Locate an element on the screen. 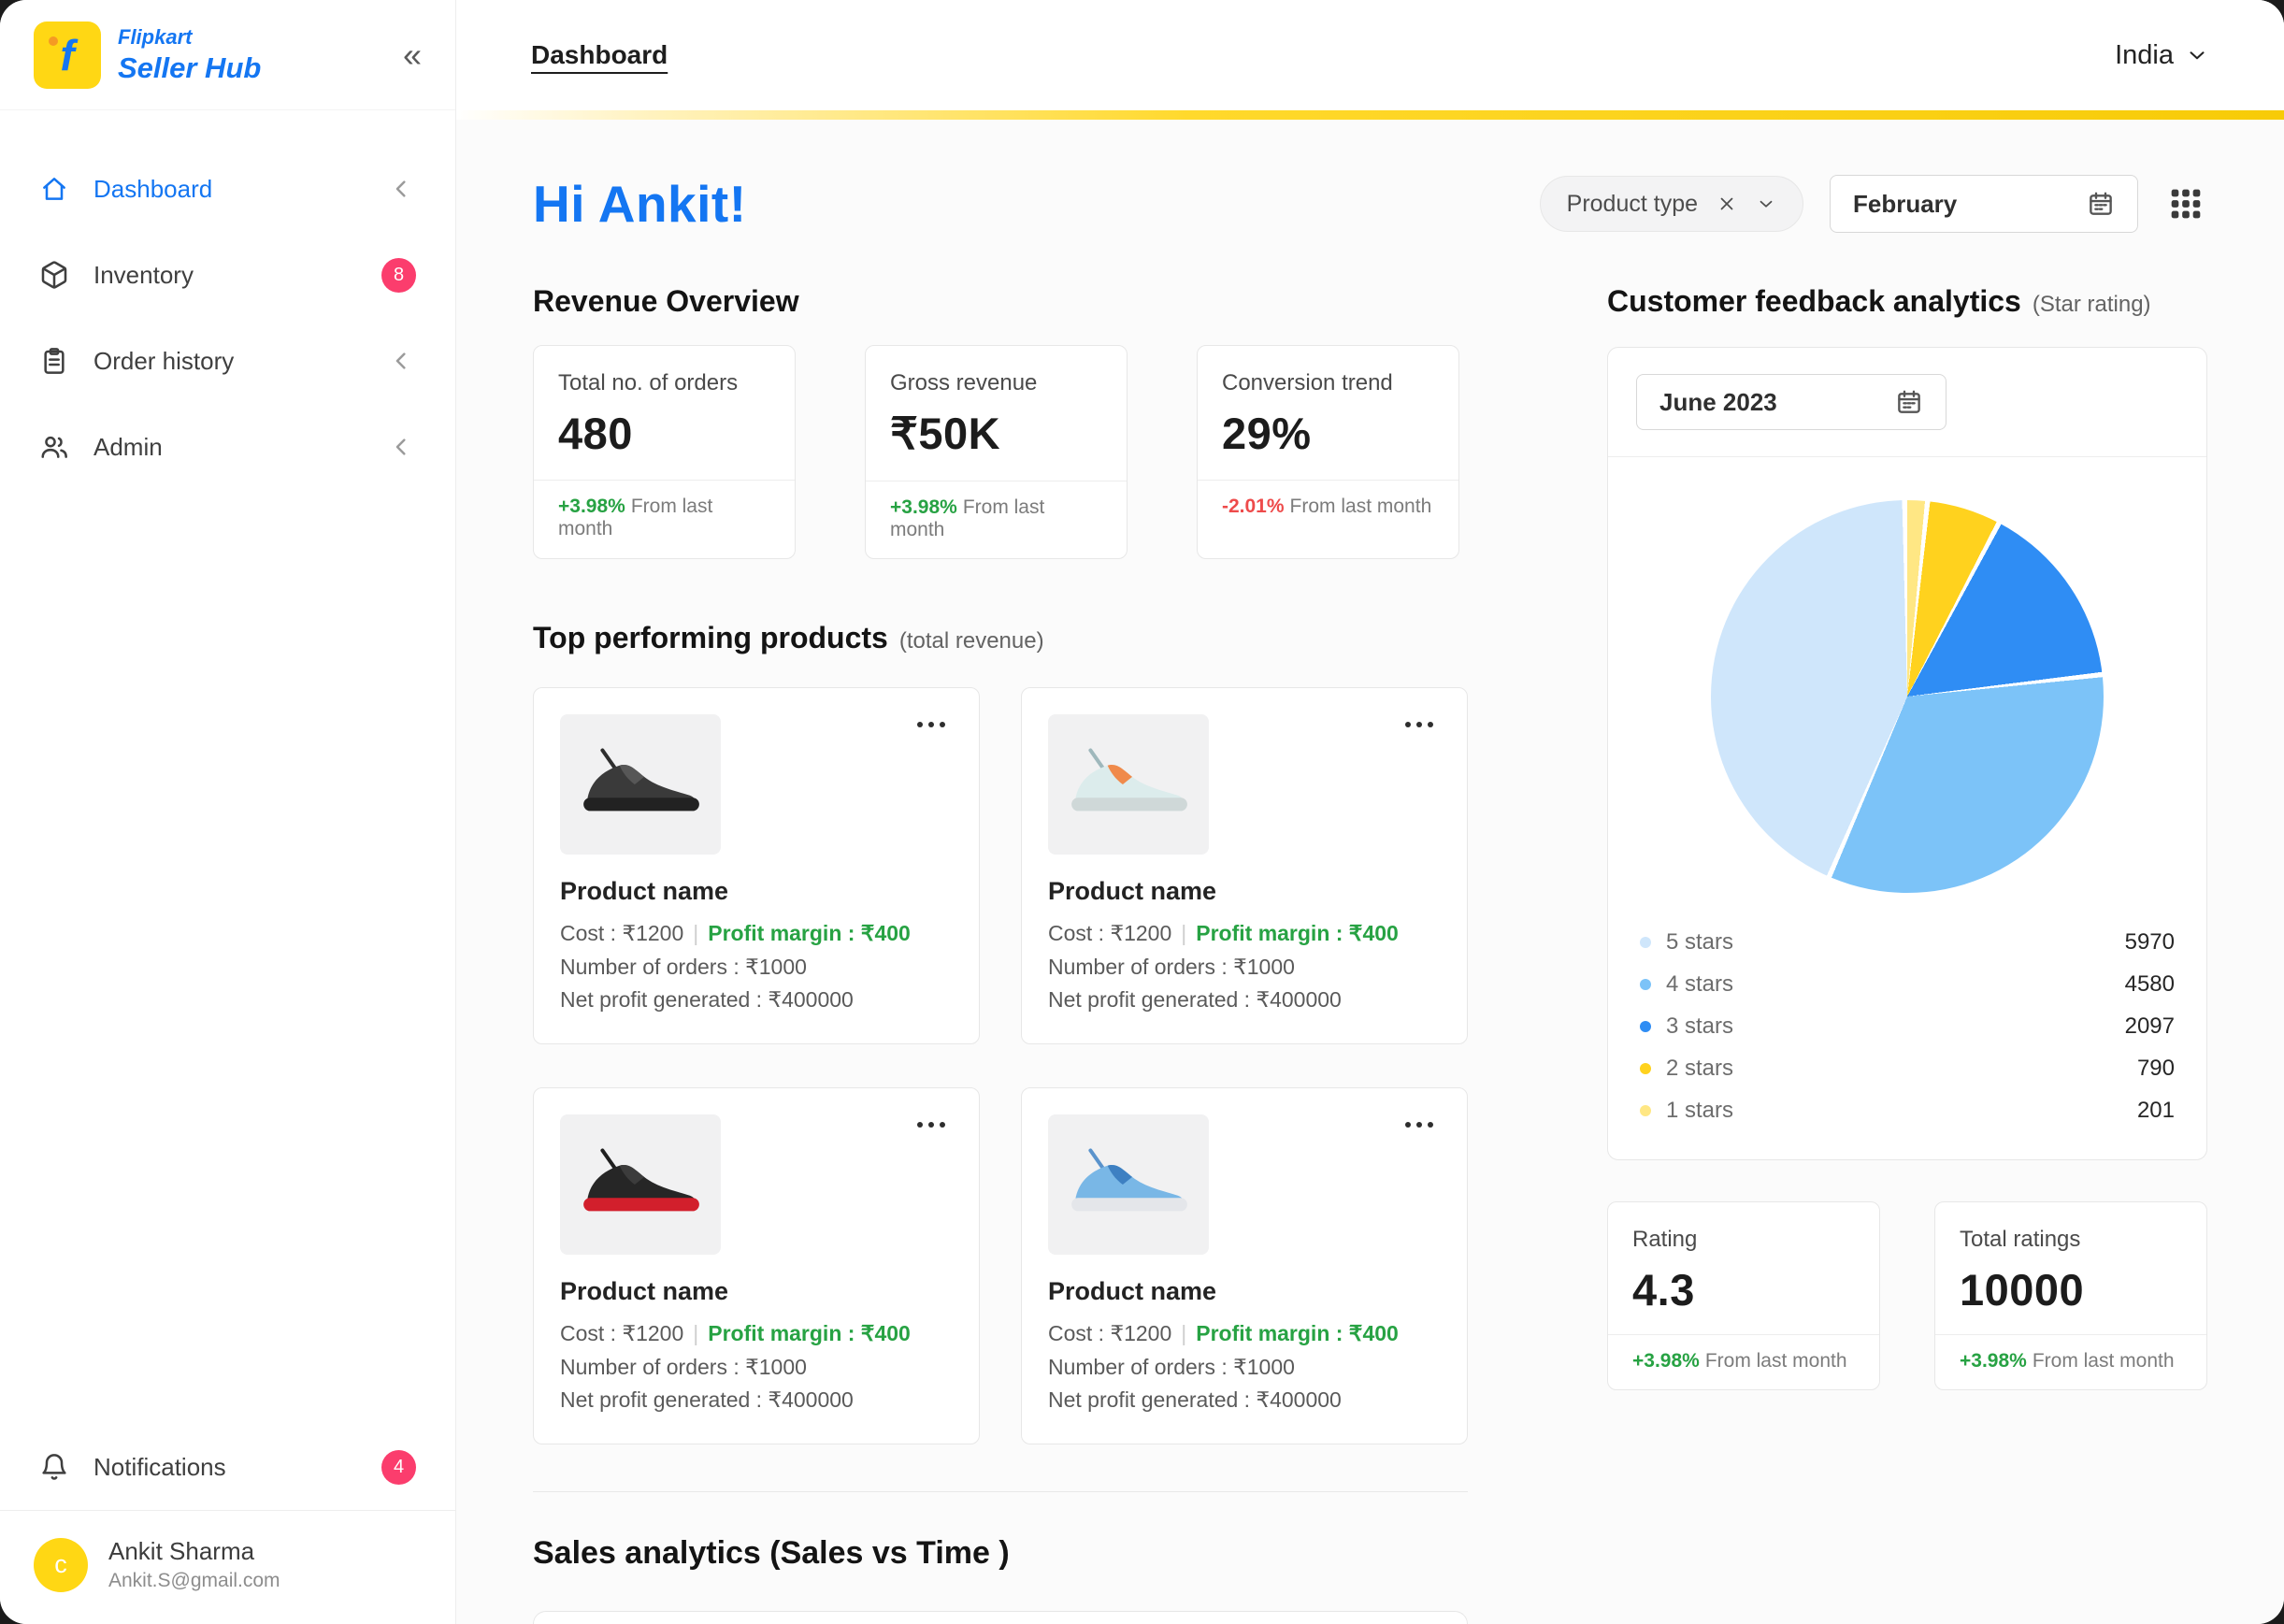 The height and width of the screenshot is (1624, 2284). package-icon is located at coordinates (54, 275).